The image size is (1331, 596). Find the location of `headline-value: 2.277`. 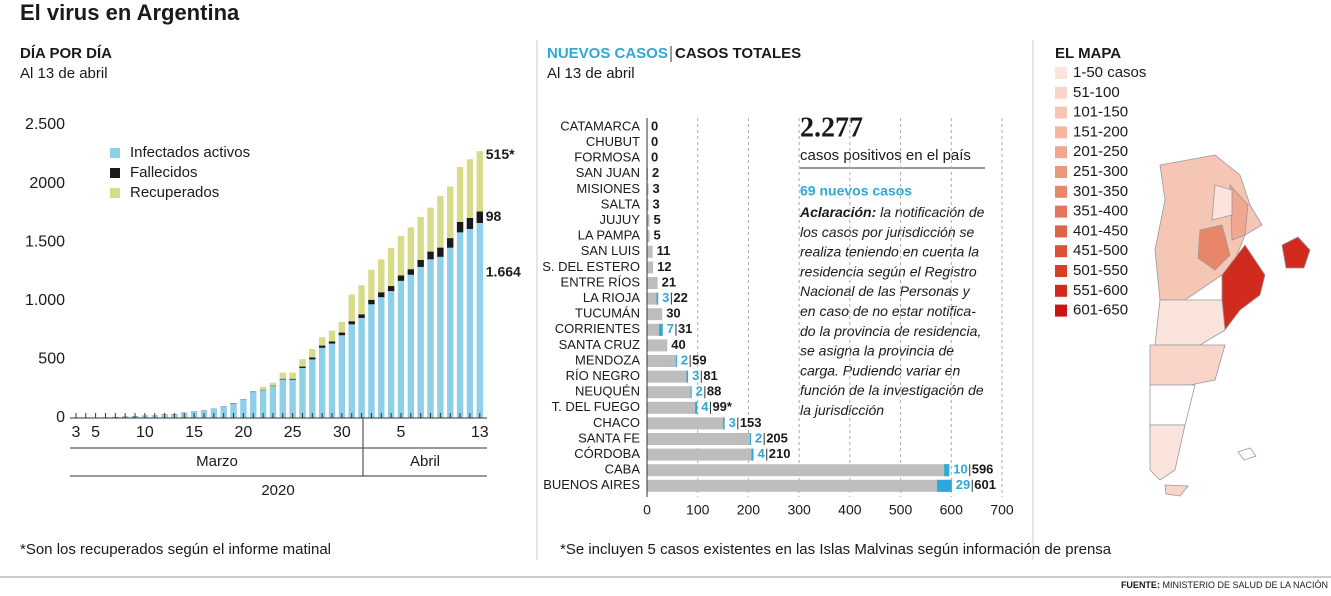

headline-value: 2.277 is located at coordinates (831, 127).